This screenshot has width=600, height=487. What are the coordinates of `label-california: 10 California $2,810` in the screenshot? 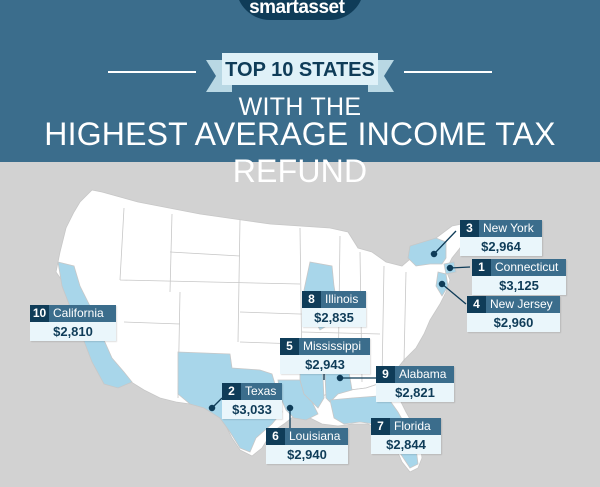 It's located at (73, 323).